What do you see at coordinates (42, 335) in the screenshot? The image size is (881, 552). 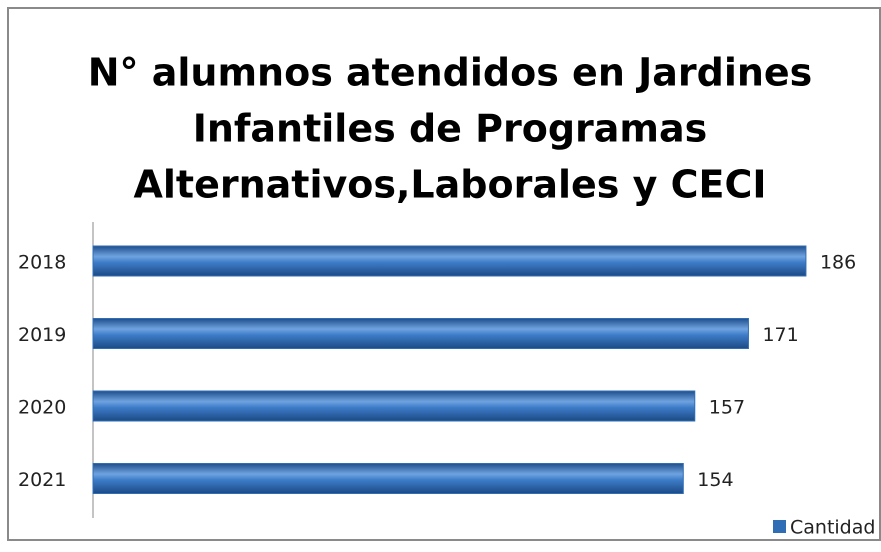 I see `y-tick-label: 2019` at bounding box center [42, 335].